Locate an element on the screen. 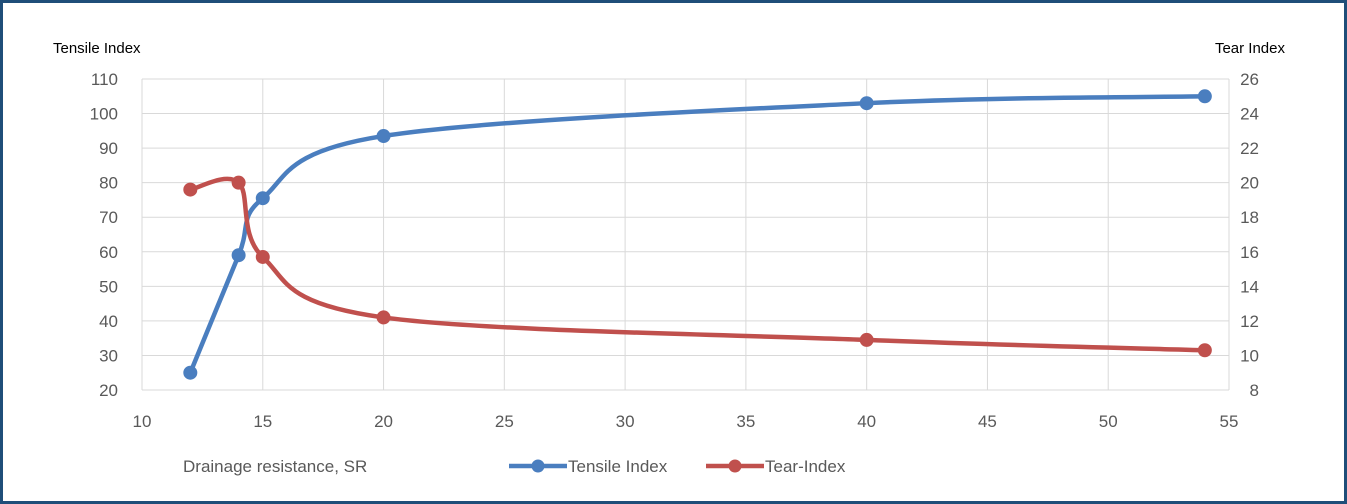 This screenshot has height=504, width=1347. x-tick-label: 15 is located at coordinates (262, 421).